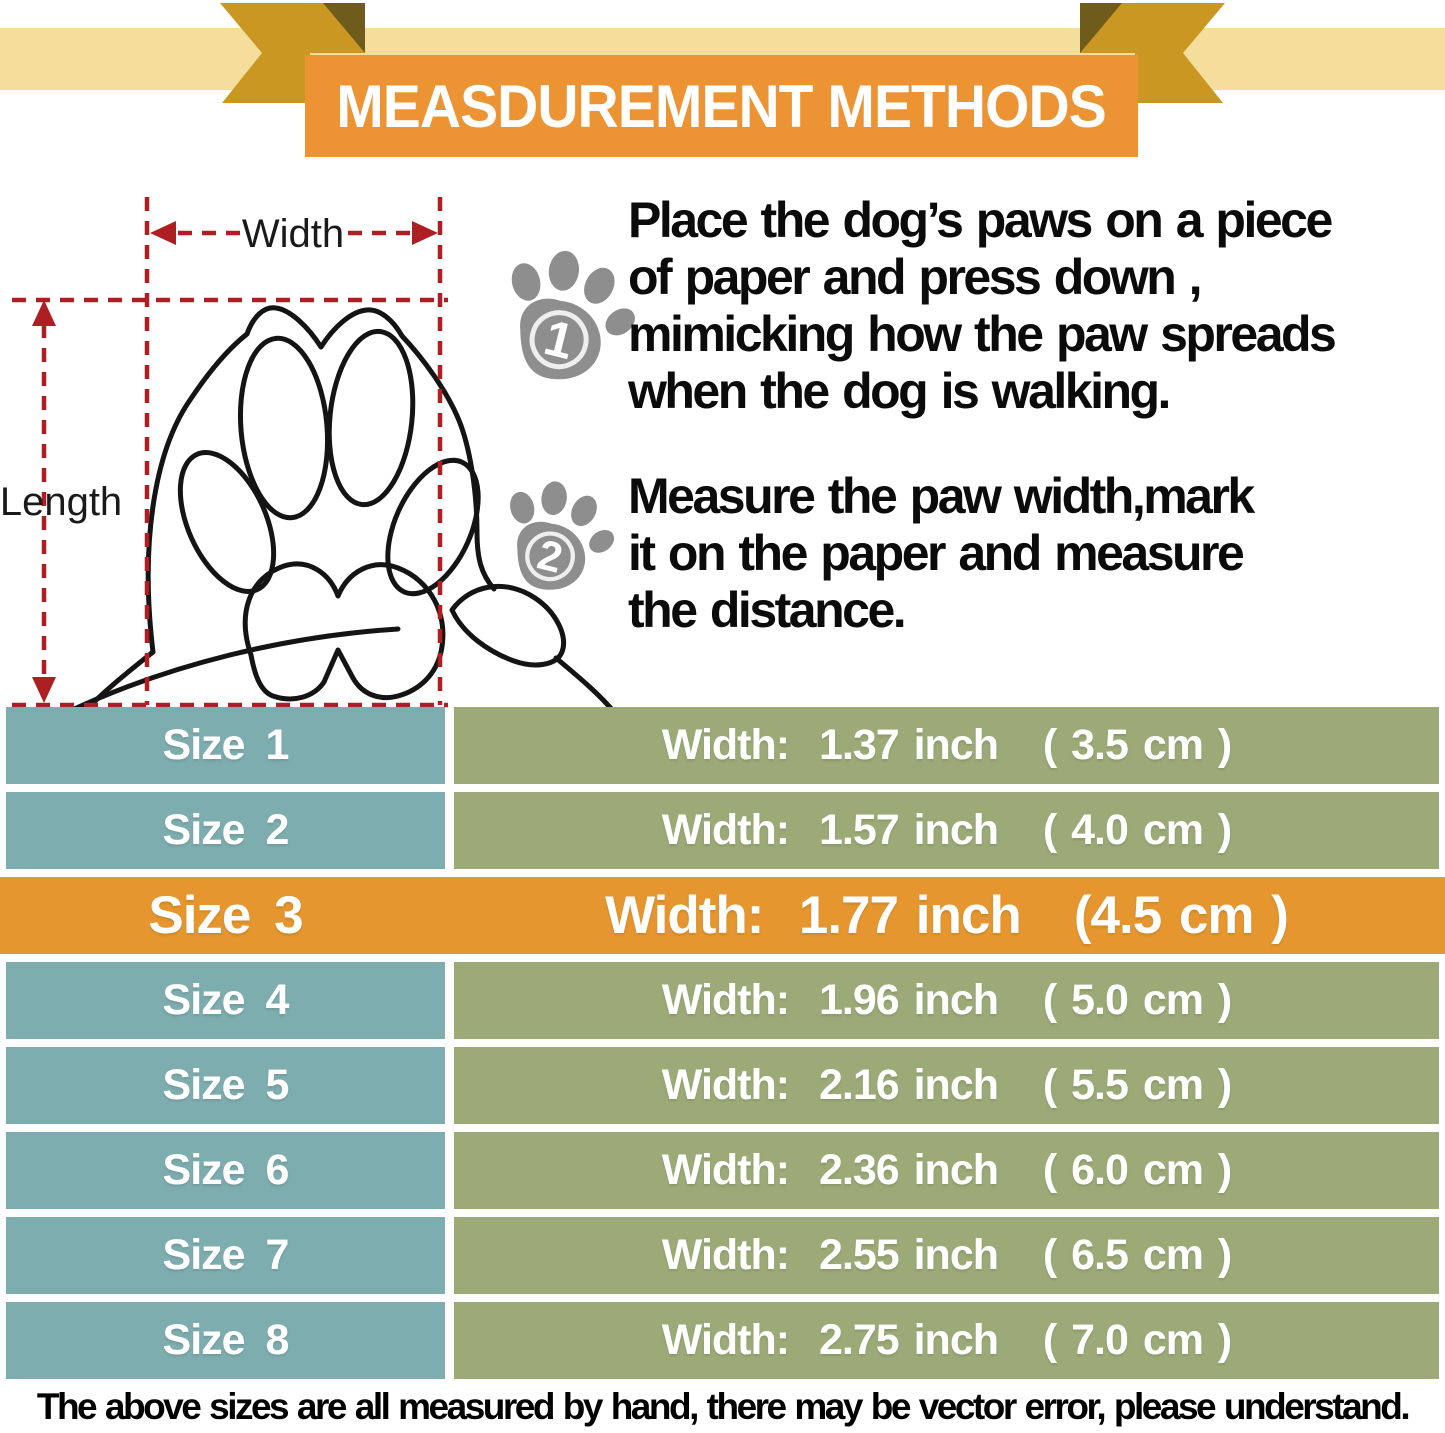 Image resolution: width=1445 pixels, height=1433 pixels. Describe the element at coordinates (722, 53) in the screenshot. I see `ribbon-decoration` at that location.